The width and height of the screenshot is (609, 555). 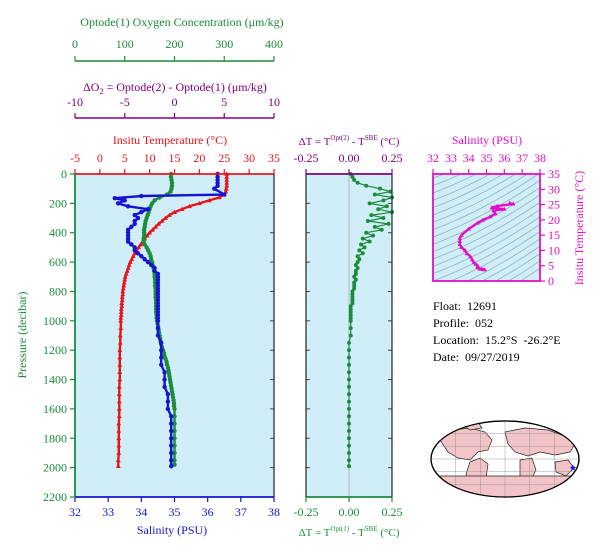 What do you see at coordinates (55, 380) in the screenshot?
I see `pressure-tick-label: 1400` at bounding box center [55, 380].